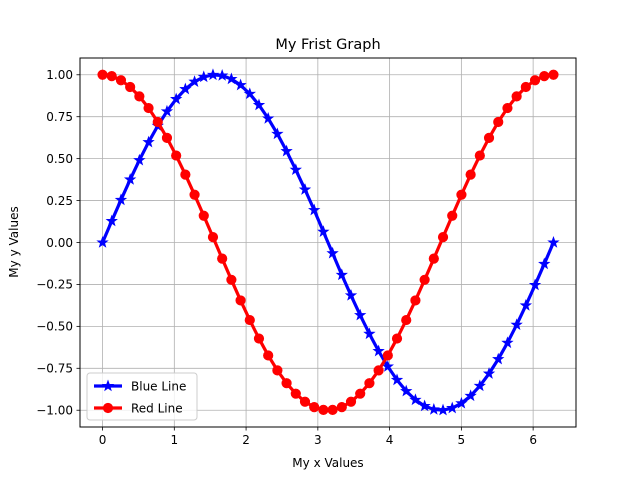 The image size is (640, 480). What do you see at coordinates (54, 285) in the screenshot?
I see `y-tick-label: −0.25` at bounding box center [54, 285].